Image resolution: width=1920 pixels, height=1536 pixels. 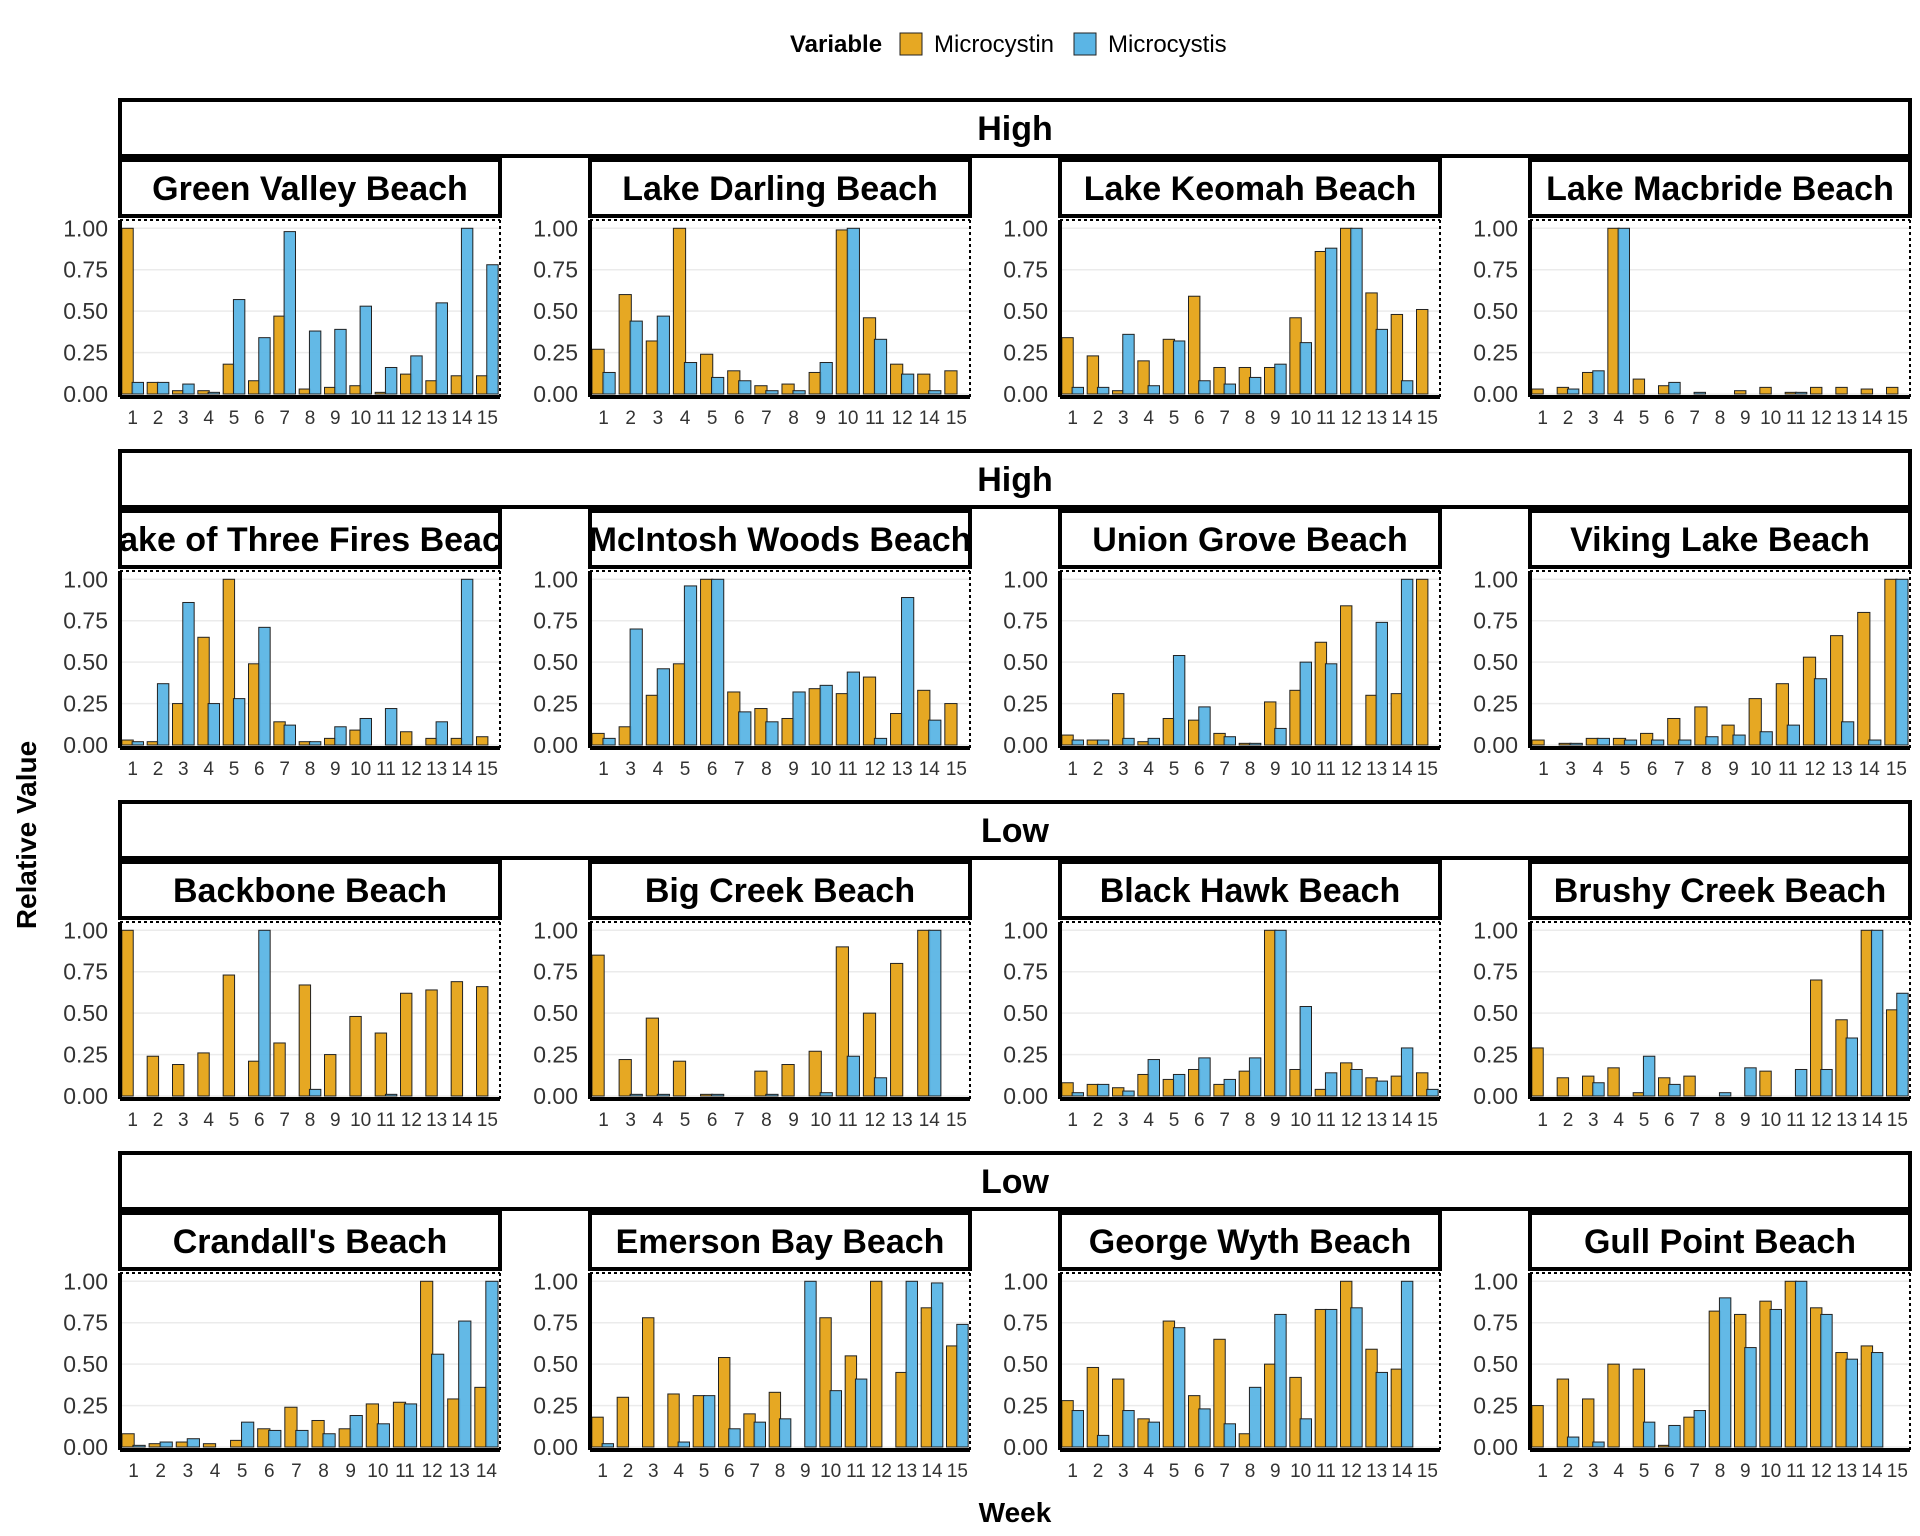 What do you see at coordinates (780, 539) in the screenshot?
I see `panel-strip` at bounding box center [780, 539].